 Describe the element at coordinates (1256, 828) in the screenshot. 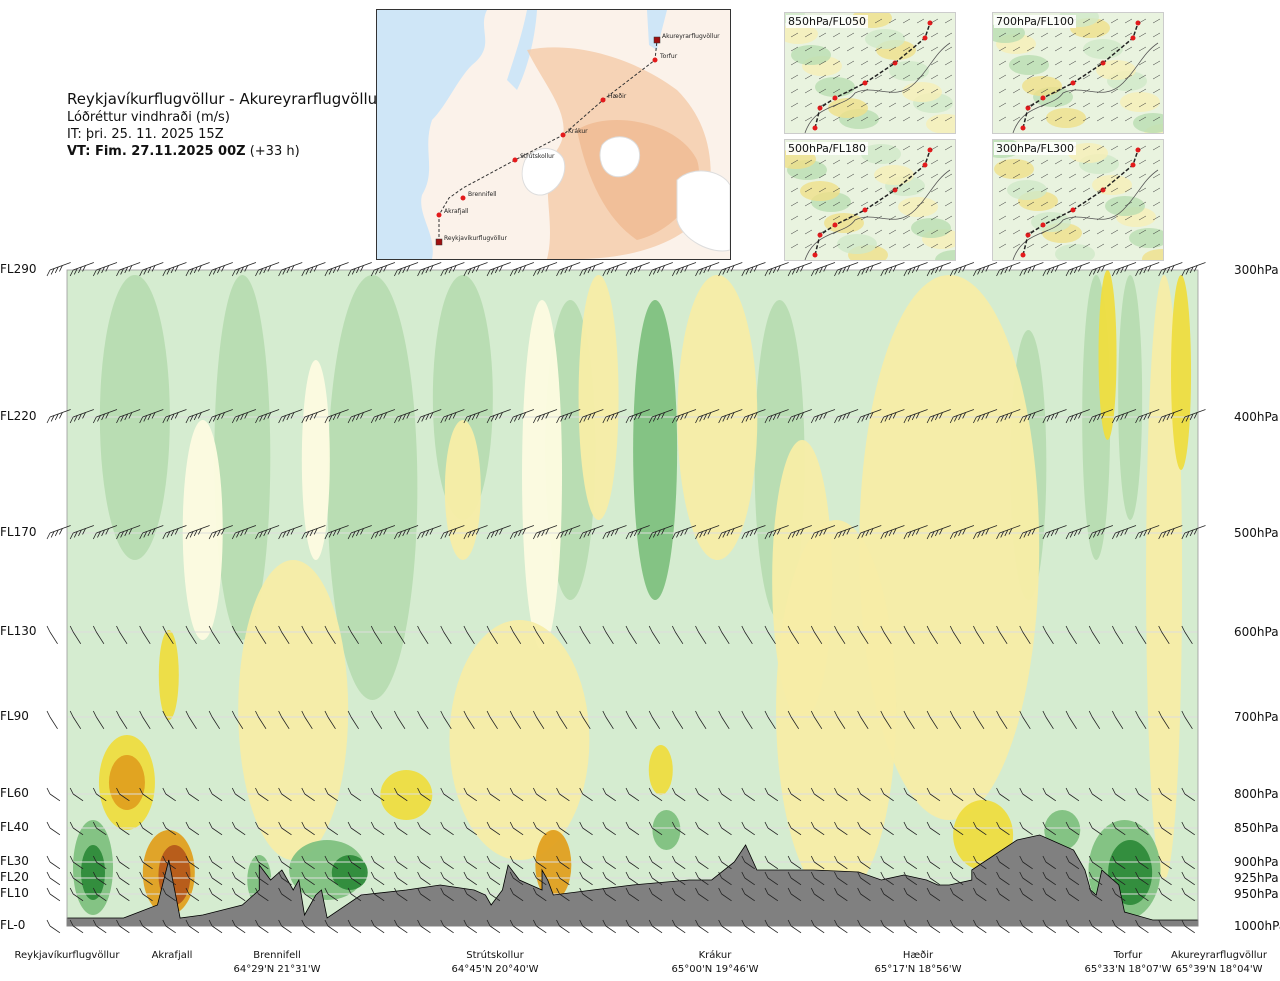

I see `pressure-level-label: 850hPa` at that location.